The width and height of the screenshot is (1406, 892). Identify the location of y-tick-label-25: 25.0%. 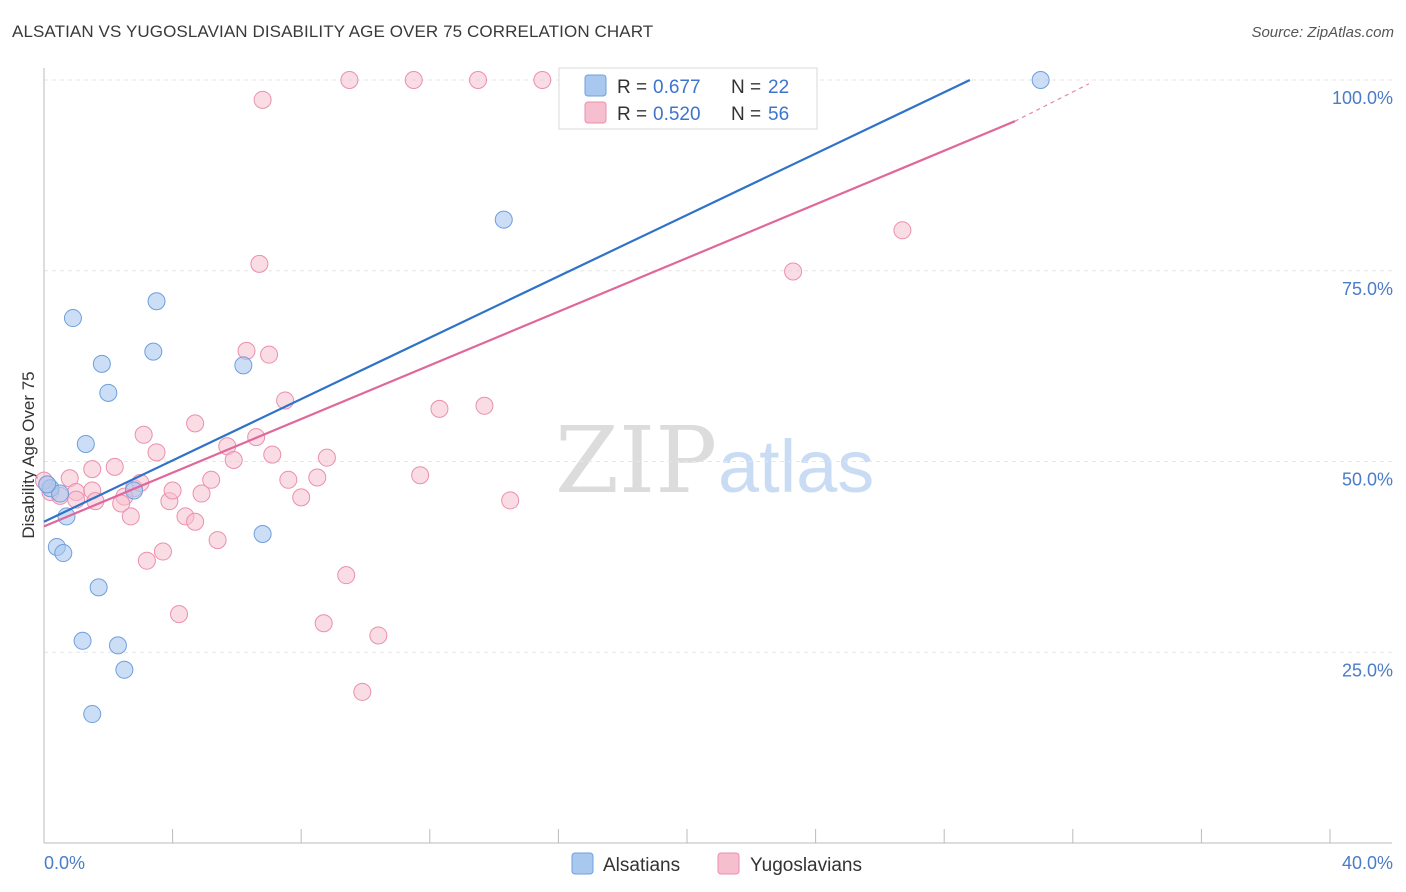
(1367, 670).